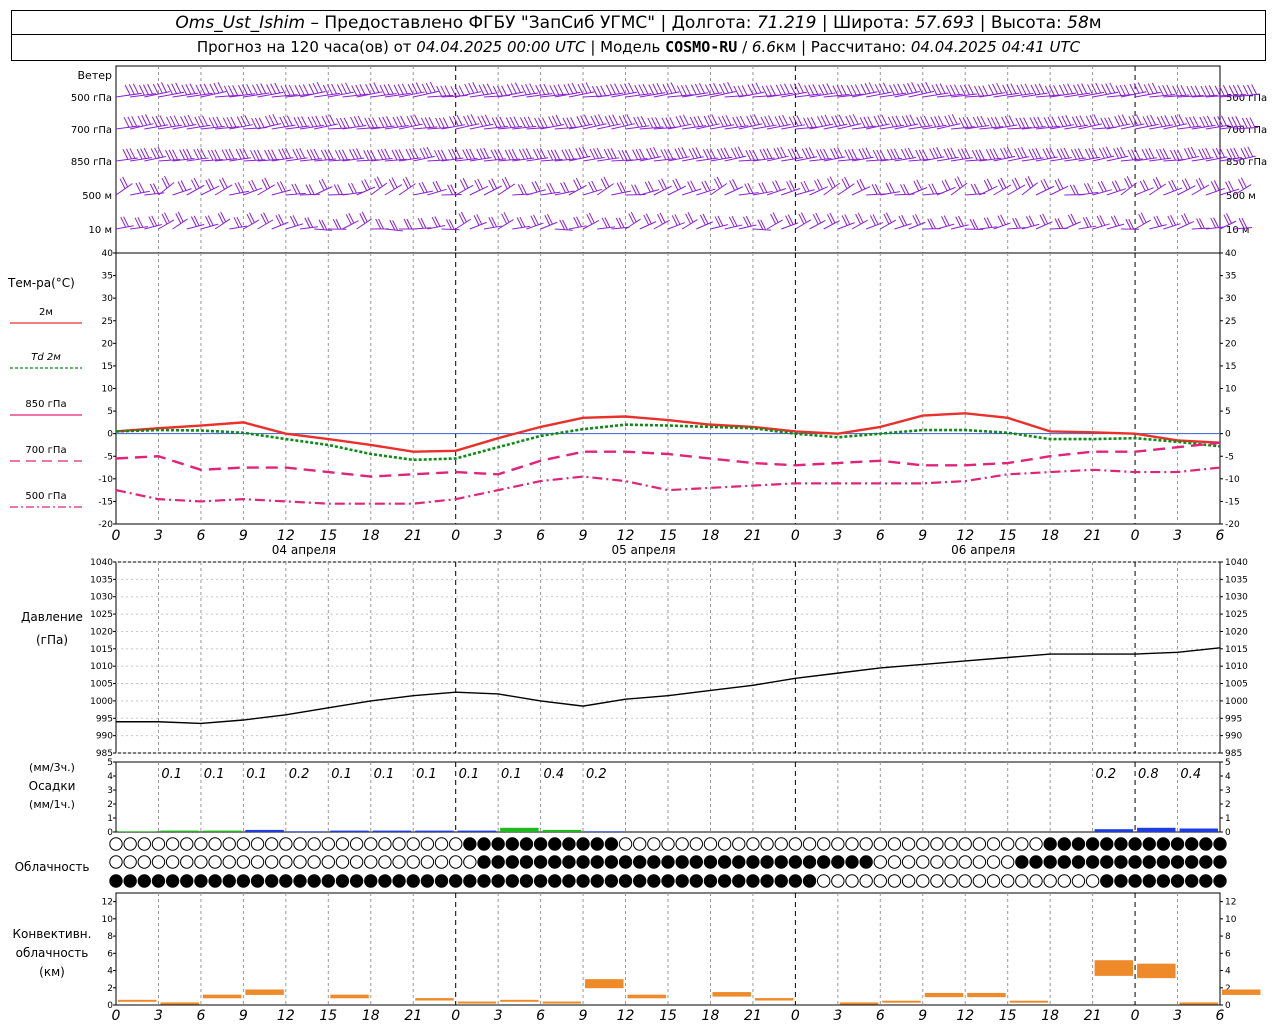  What do you see at coordinates (519, 829) in the screenshot?
I see `precip-bar` at bounding box center [519, 829].